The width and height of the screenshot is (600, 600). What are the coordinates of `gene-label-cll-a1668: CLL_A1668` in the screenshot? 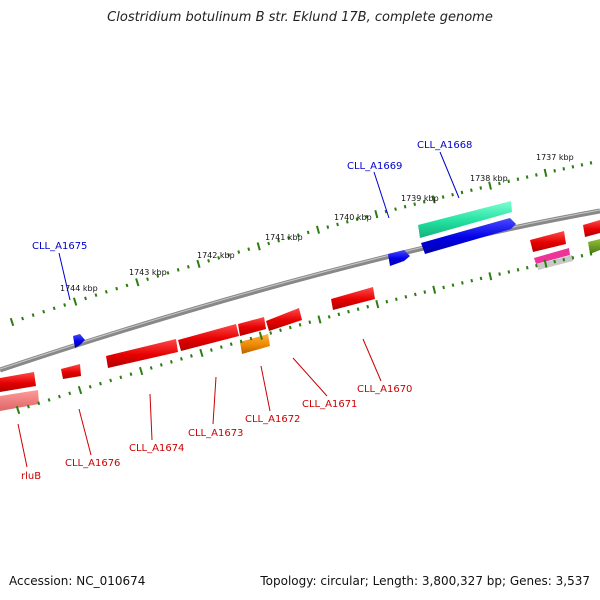 It's located at (444, 145).